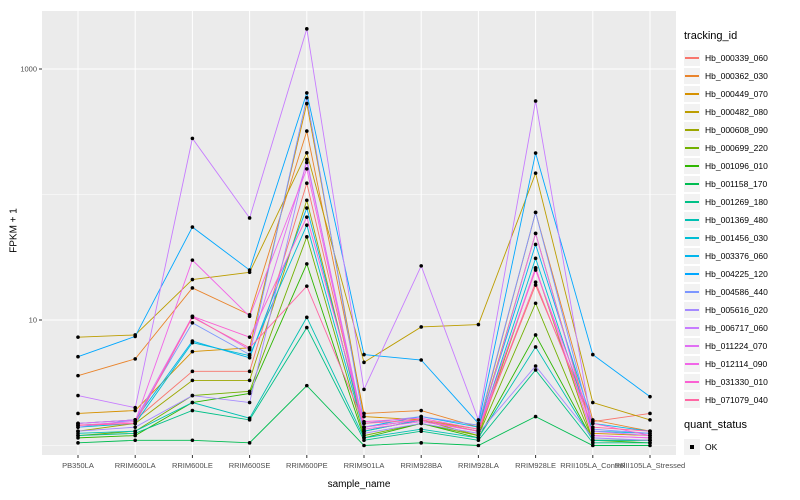 This screenshot has height=500, width=800. What do you see at coordinates (741, 346) in the screenshot?
I see `legend-entry: Hb_011224_070` at bounding box center [741, 346].